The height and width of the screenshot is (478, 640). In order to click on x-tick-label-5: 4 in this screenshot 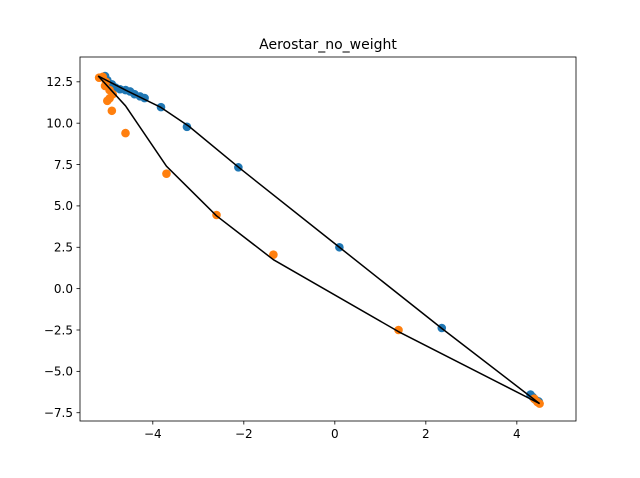, I will do `click(517, 434)`.